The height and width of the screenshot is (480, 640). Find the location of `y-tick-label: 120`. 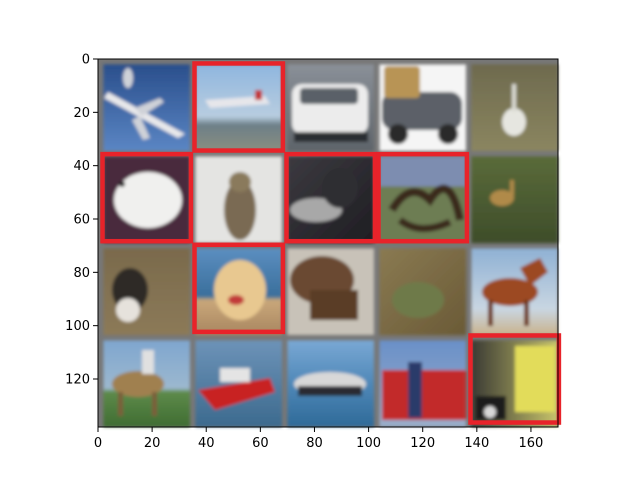

y-tick-label: 120 is located at coordinates (77, 380).